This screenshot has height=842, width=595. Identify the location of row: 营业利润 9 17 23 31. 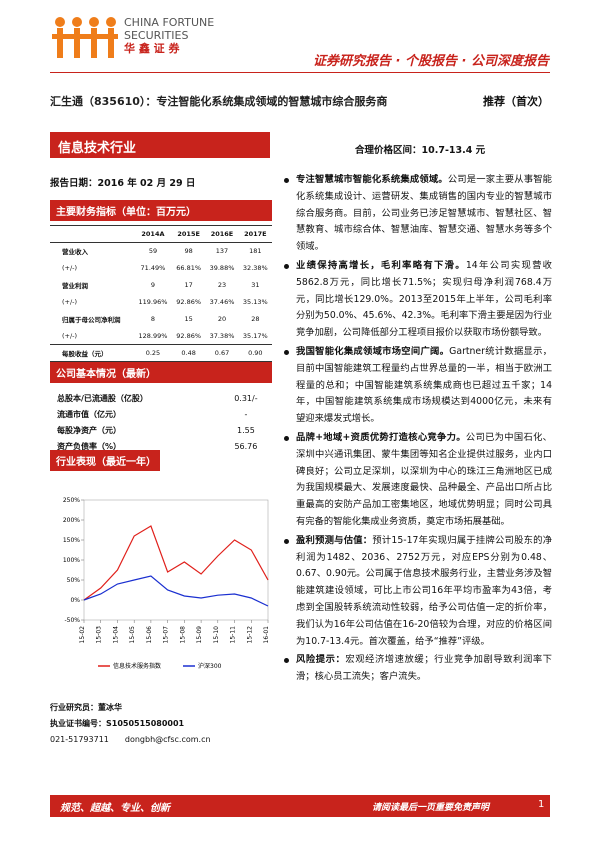
(161, 285).